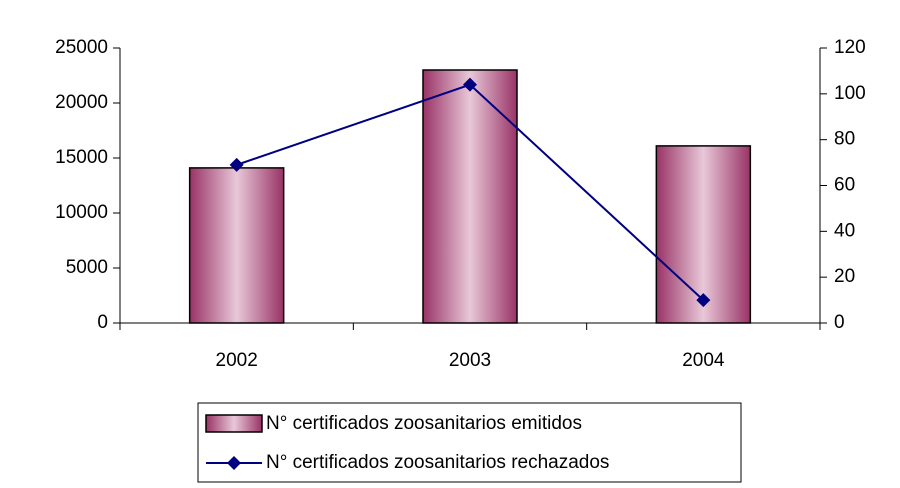 The image size is (900, 488). I want to click on x-tick-label: 2002, so click(237, 360).